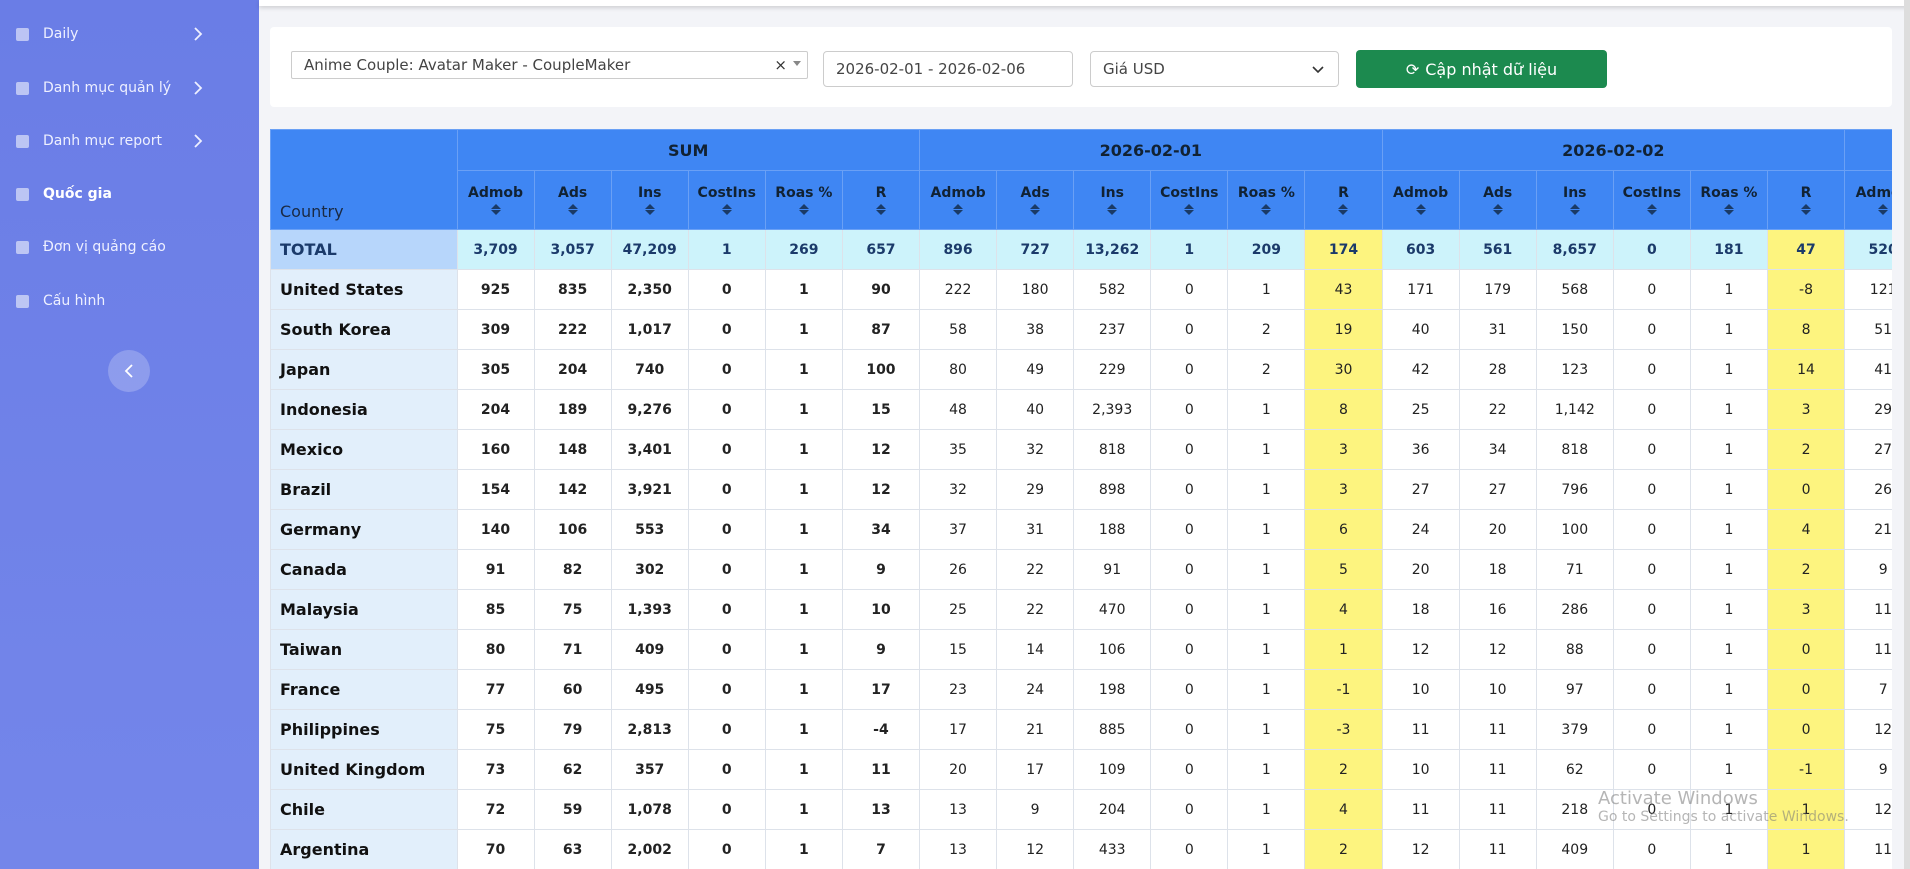 The width and height of the screenshot is (1910, 869). I want to click on value-cell: 160, so click(495, 449).